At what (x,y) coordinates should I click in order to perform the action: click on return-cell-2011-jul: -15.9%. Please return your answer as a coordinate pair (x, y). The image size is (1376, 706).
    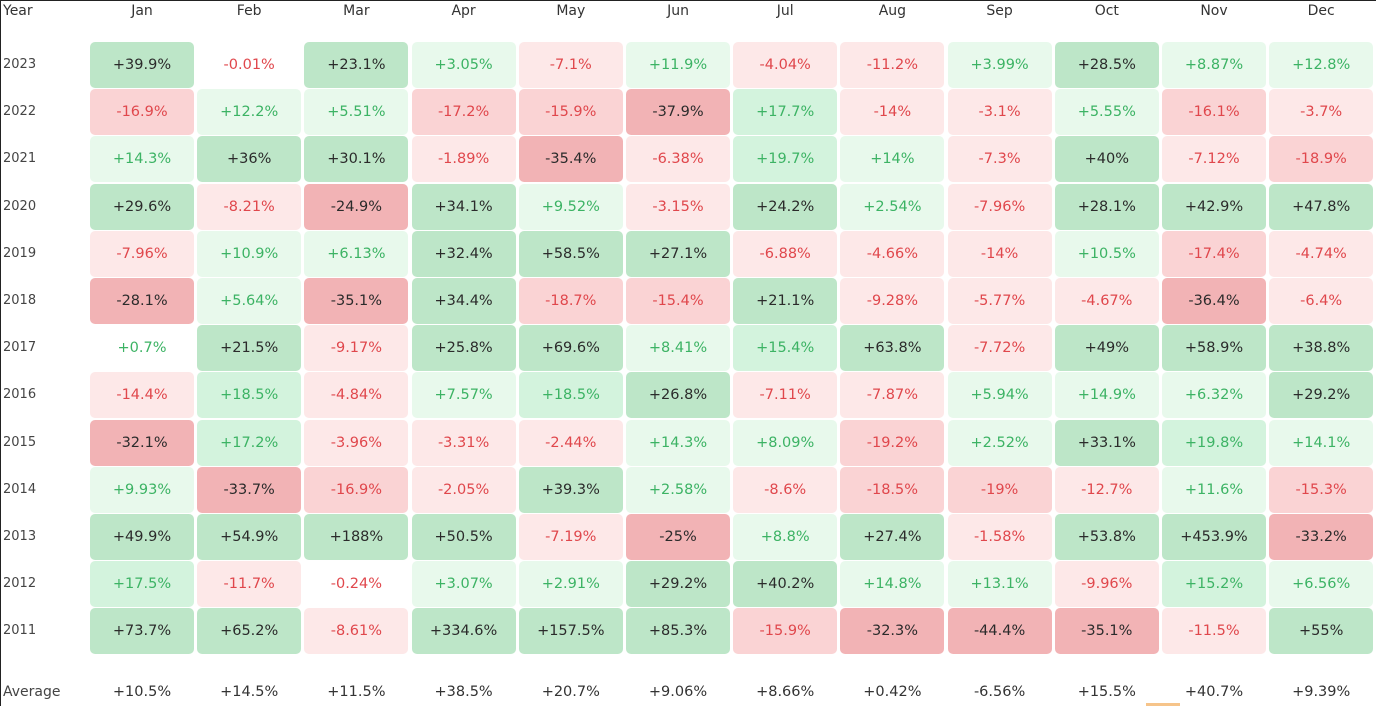
    Looking at the image, I should click on (785, 631).